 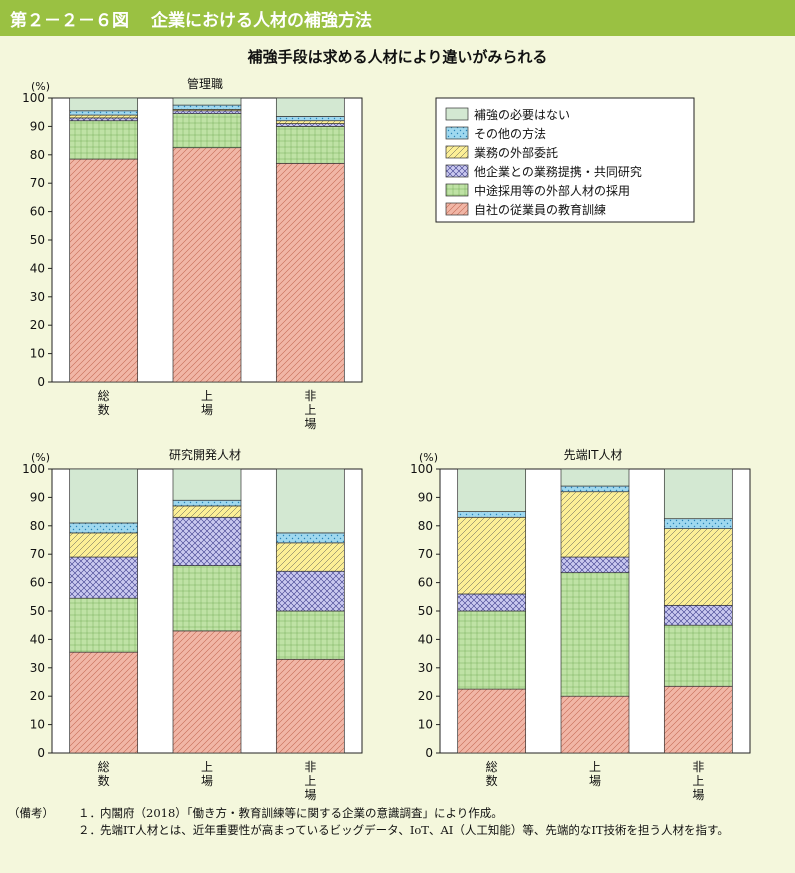 What do you see at coordinates (205, 454) in the screenshot?
I see `chart-title: 研究開発人材` at bounding box center [205, 454].